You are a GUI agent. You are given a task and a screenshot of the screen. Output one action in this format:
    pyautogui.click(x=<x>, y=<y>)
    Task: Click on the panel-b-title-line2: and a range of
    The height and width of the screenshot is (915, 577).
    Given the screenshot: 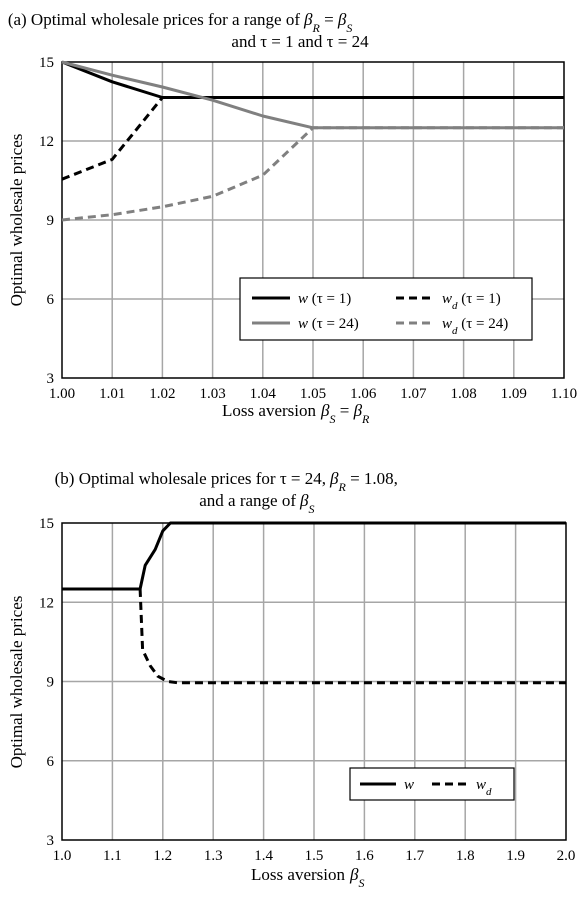 What is the action you would take?
    pyautogui.click(x=247, y=500)
    